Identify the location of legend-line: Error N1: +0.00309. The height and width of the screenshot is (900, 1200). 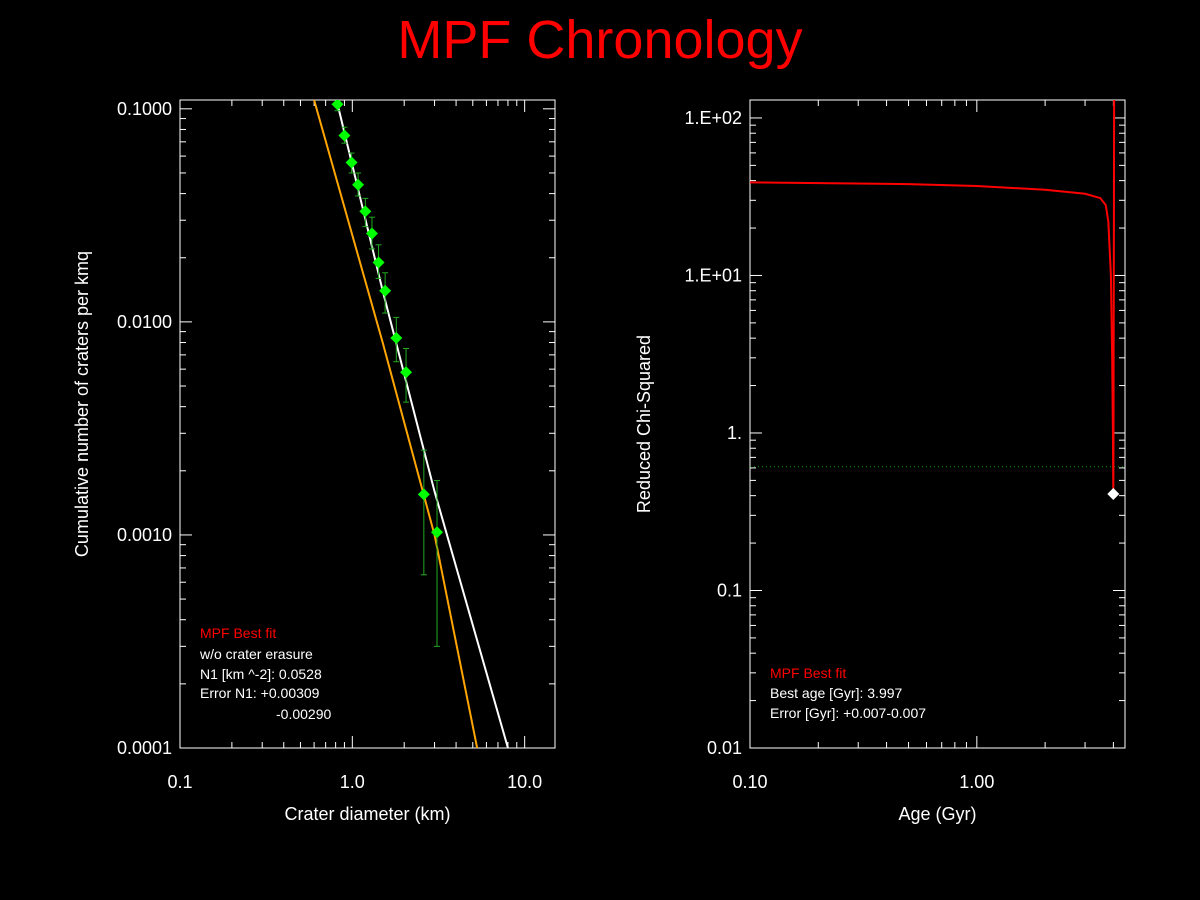
(260, 693).